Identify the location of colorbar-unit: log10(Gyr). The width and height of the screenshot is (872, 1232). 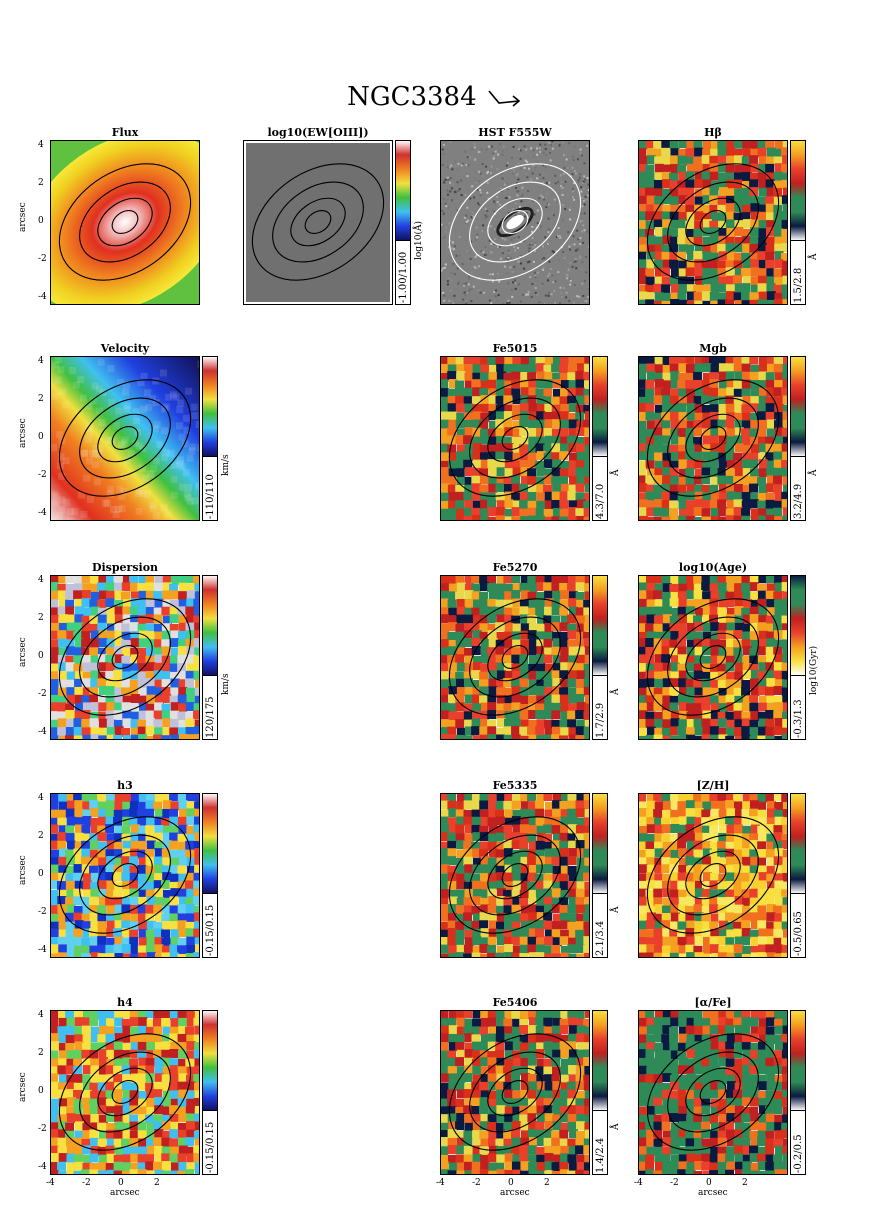
(814, 670).